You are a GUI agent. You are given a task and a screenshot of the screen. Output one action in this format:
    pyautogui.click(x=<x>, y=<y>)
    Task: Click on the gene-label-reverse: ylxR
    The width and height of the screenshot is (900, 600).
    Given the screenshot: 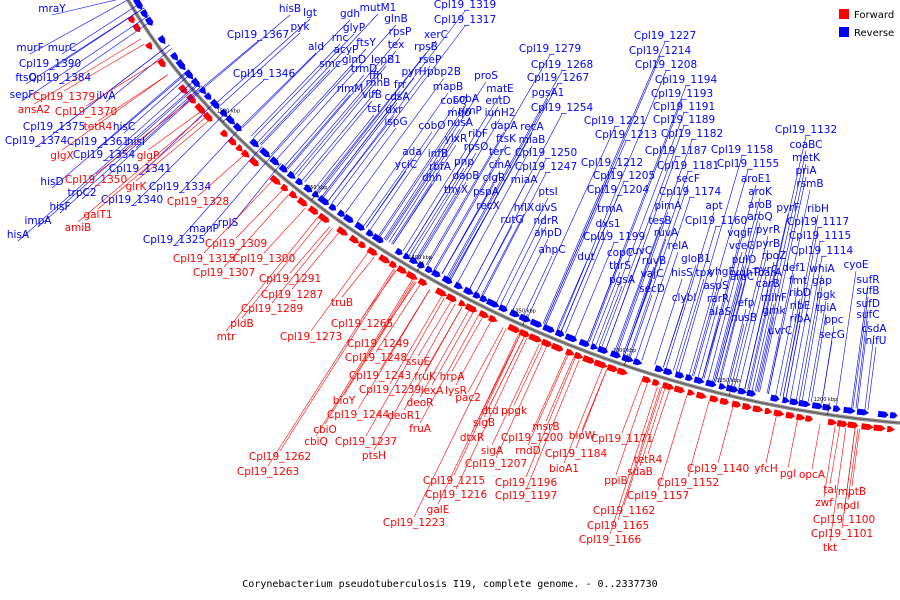 What is the action you would take?
    pyautogui.click(x=456, y=139)
    